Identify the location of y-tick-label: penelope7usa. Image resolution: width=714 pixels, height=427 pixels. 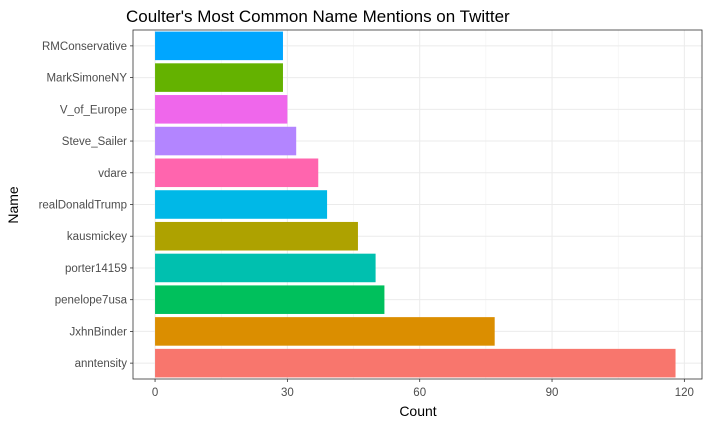
(91, 301).